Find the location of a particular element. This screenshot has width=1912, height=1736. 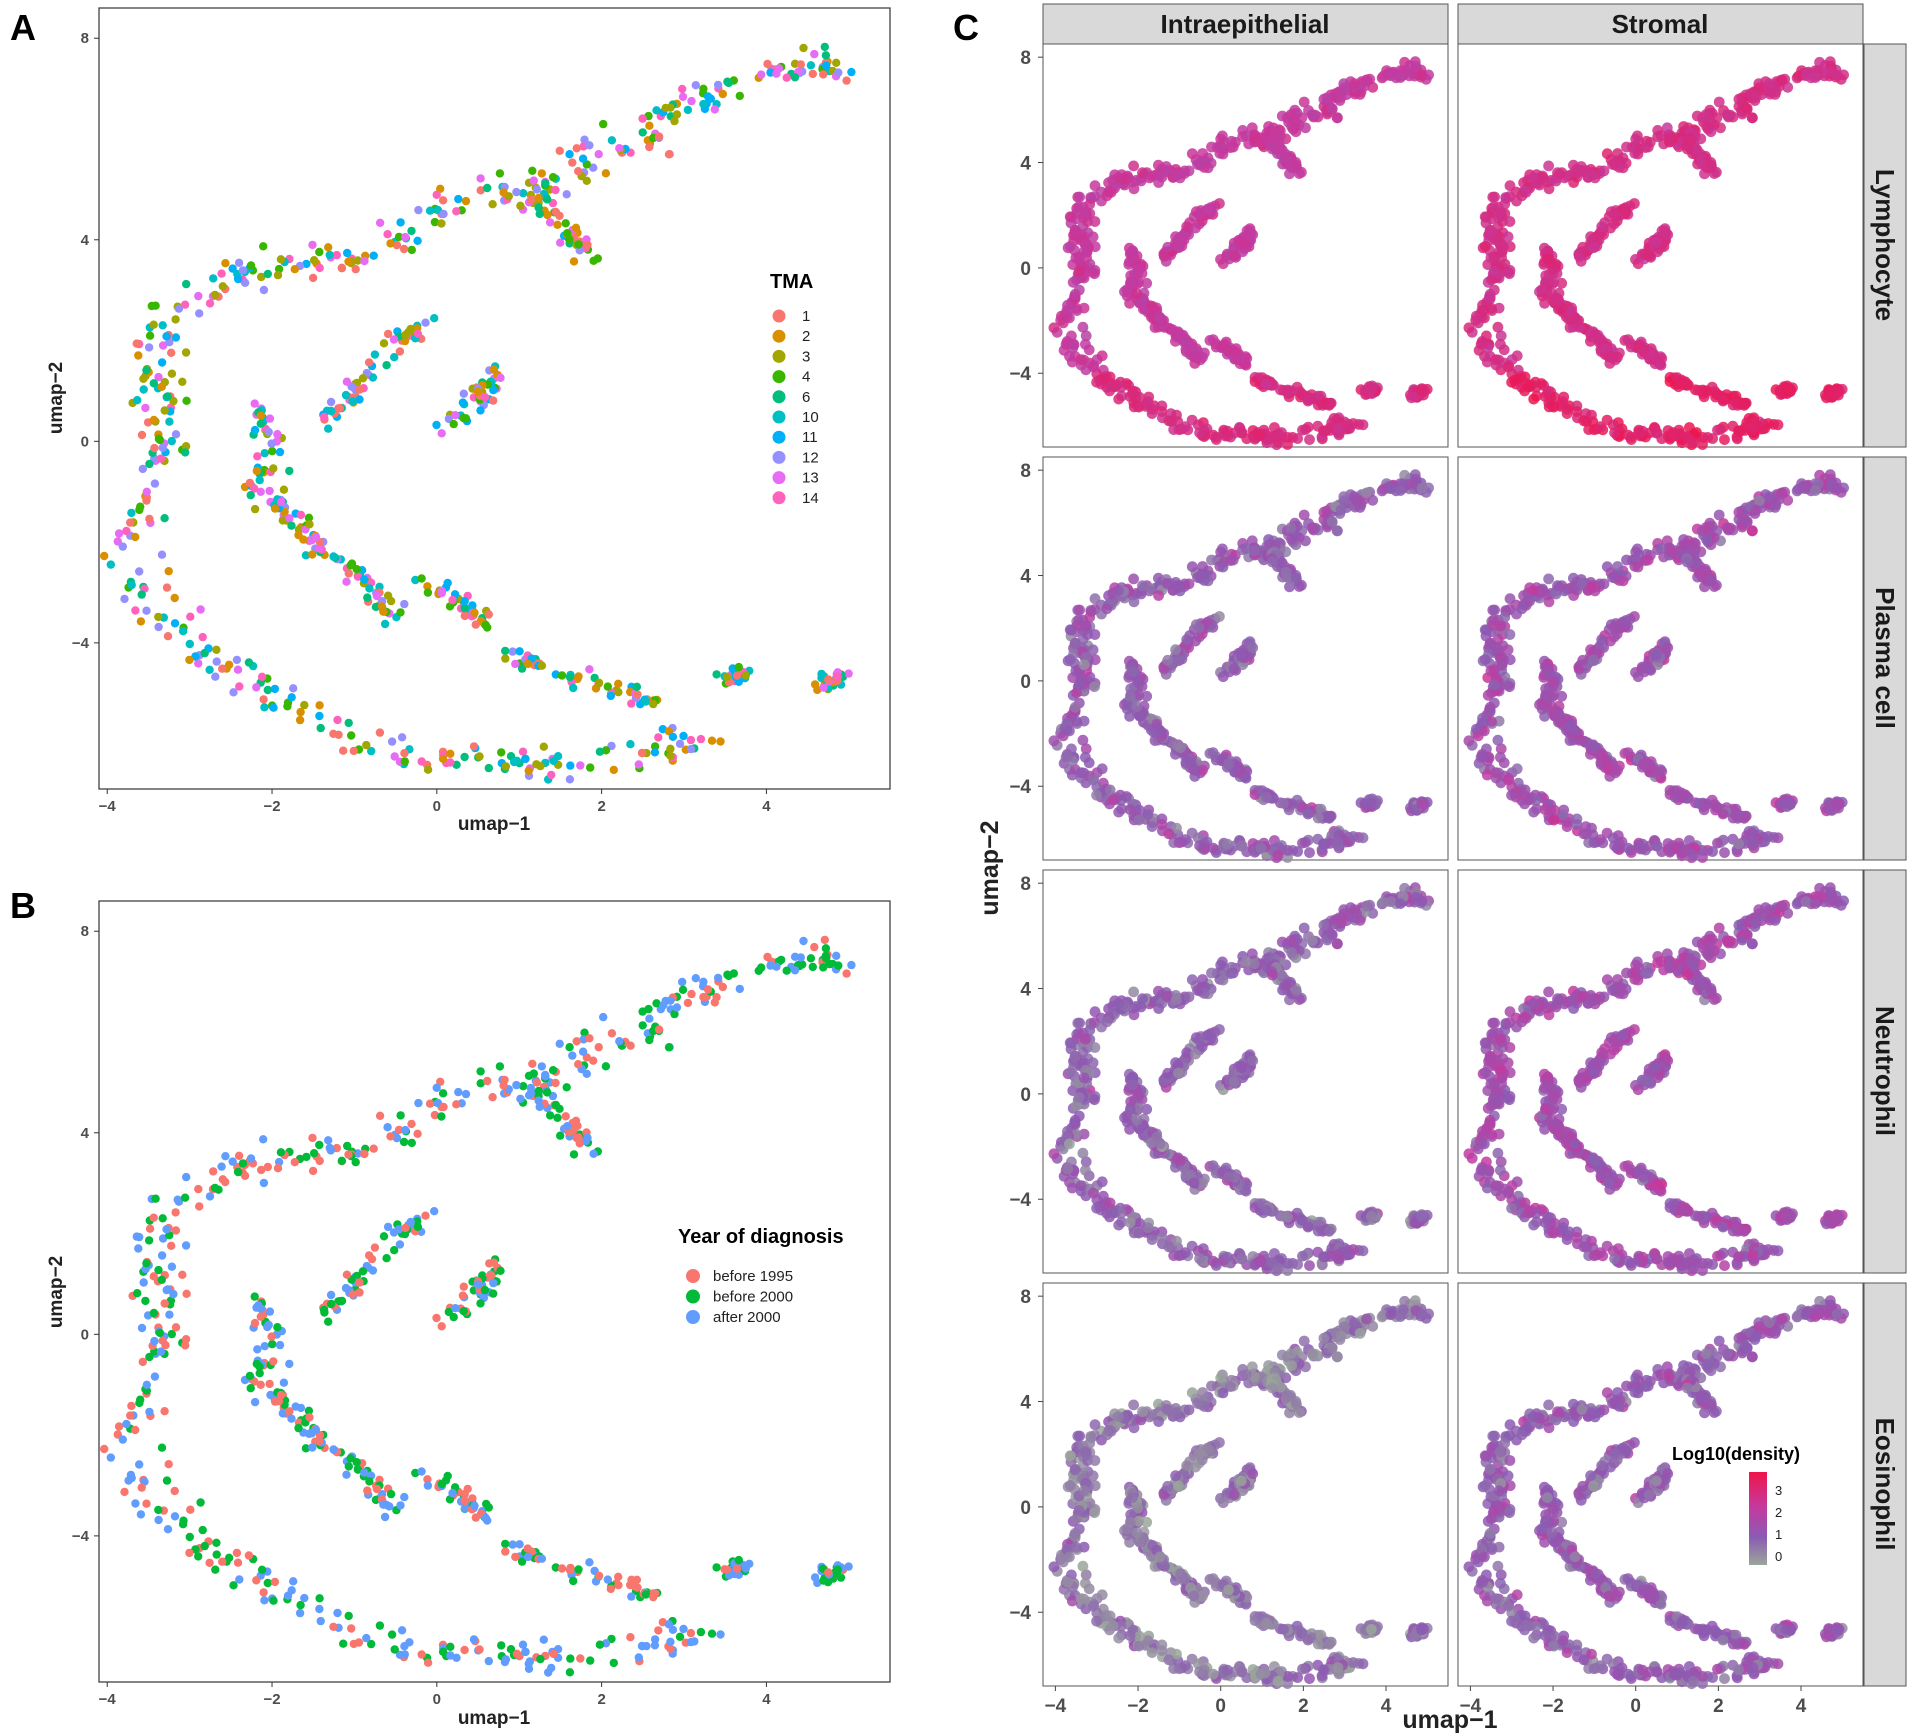

legend-title: Year of diagnosis is located at coordinates (761, 1237).